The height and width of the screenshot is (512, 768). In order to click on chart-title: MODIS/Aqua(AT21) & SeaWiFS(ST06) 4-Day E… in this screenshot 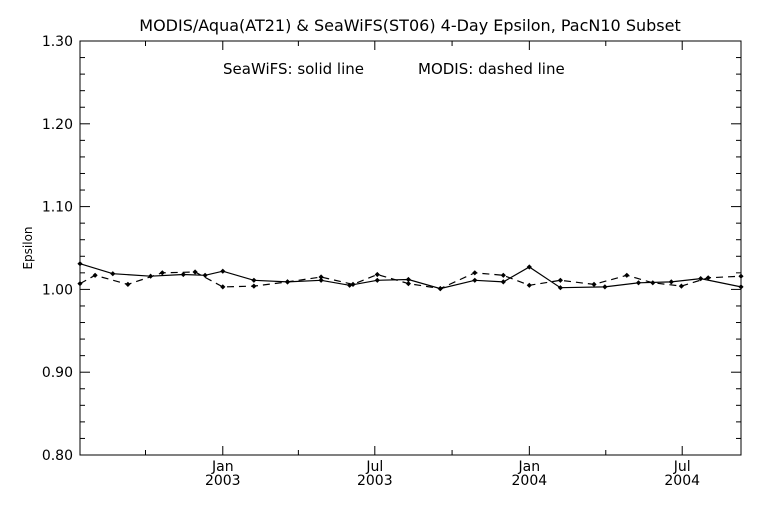, I will do `click(409, 25)`.